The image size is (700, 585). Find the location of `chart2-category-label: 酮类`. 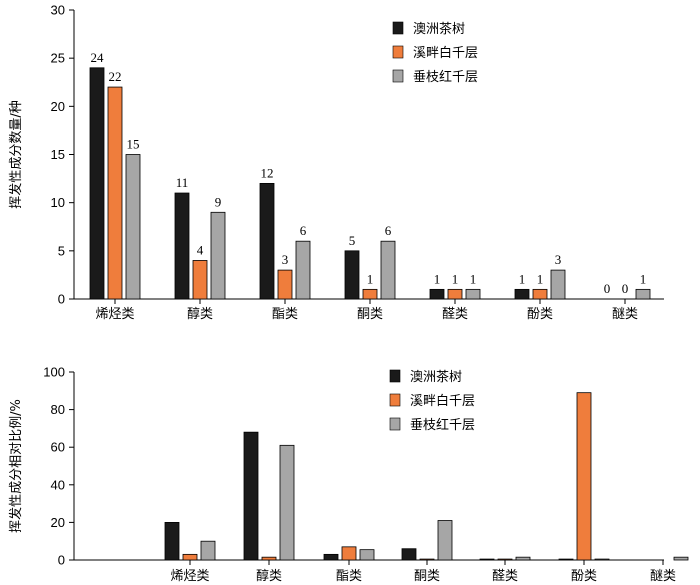

chart2-category-label: 酮类 is located at coordinates (427, 576).